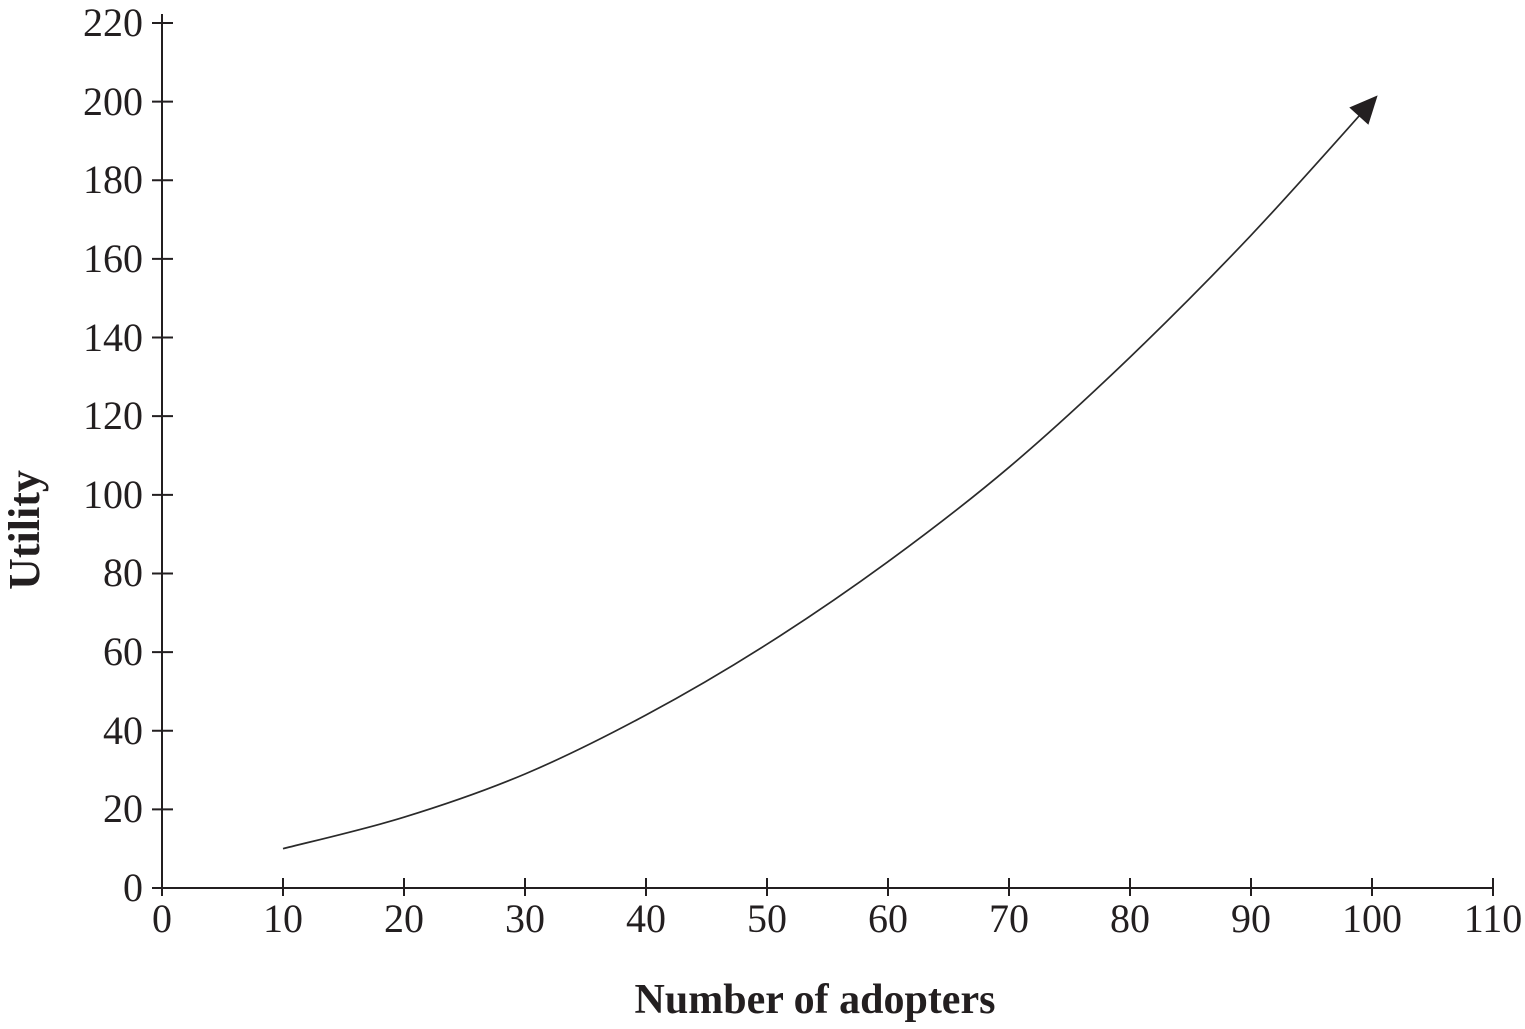  I want to click on y-tick-label: 180, so click(113, 180).